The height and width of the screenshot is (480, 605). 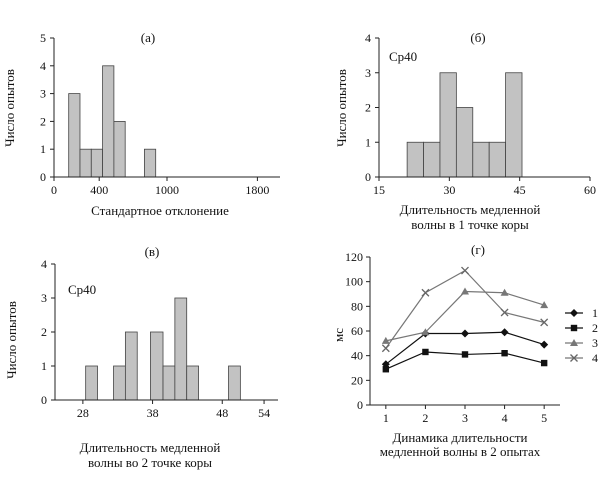 I want to click on panel-a-plot: 0 1 2 3 4 5 0 400 1000 1800, so click(x=160, y=114).